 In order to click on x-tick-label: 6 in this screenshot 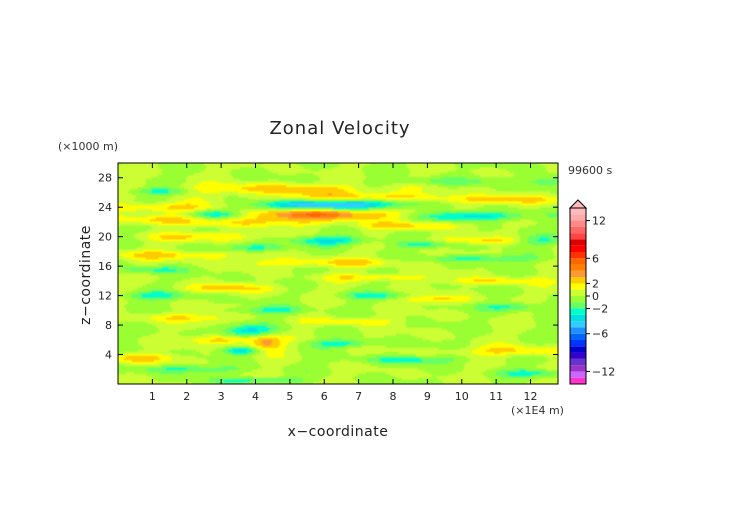, I will do `click(324, 396)`.